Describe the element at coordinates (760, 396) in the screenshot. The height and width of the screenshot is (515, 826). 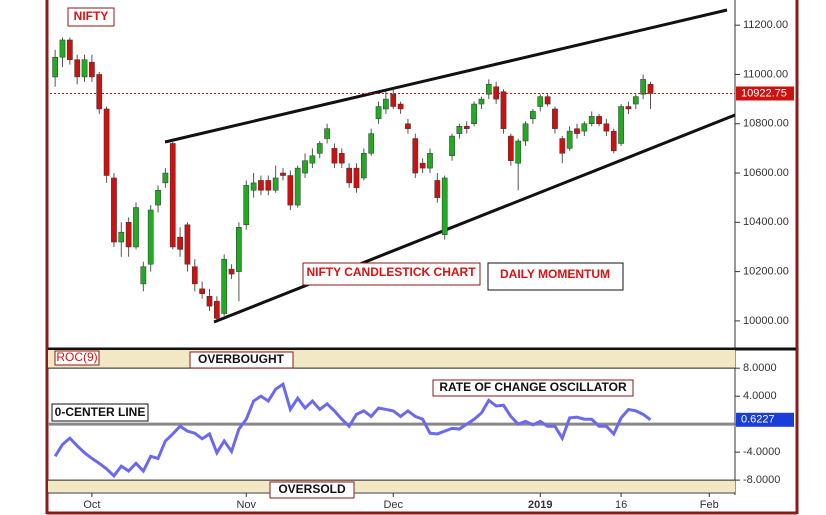
I see `y-tick-label: 4.0000` at that location.